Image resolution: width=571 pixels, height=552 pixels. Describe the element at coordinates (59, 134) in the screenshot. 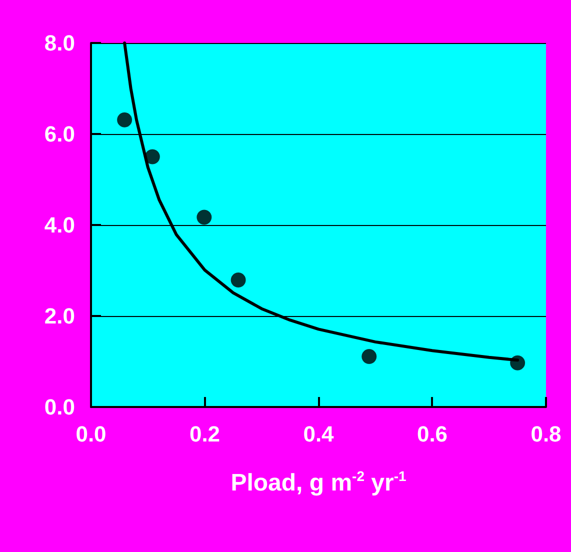

I see `y-tick-label: 6.0` at that location.